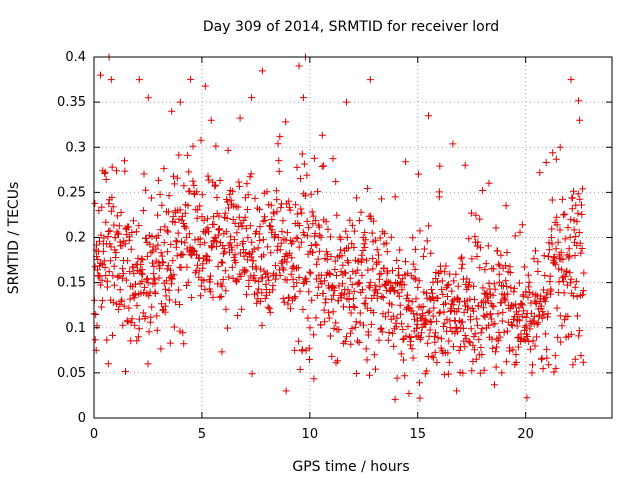  Describe the element at coordinates (82, 418) in the screenshot. I see `y-tick-label: 0` at that location.